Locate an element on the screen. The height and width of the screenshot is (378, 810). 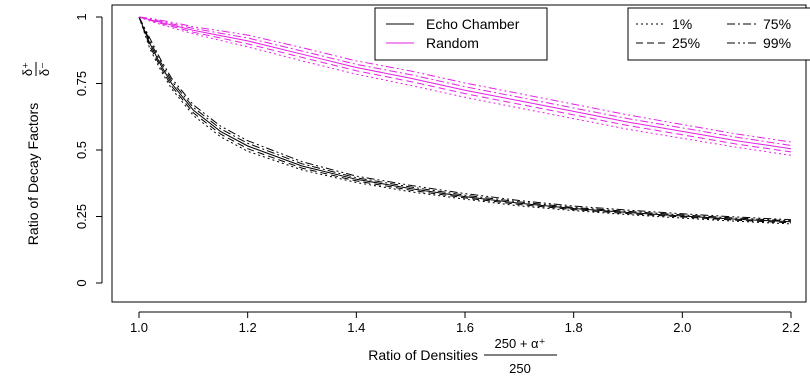
y-axis-label-numerator: δ⁺ is located at coordinates (27, 69).